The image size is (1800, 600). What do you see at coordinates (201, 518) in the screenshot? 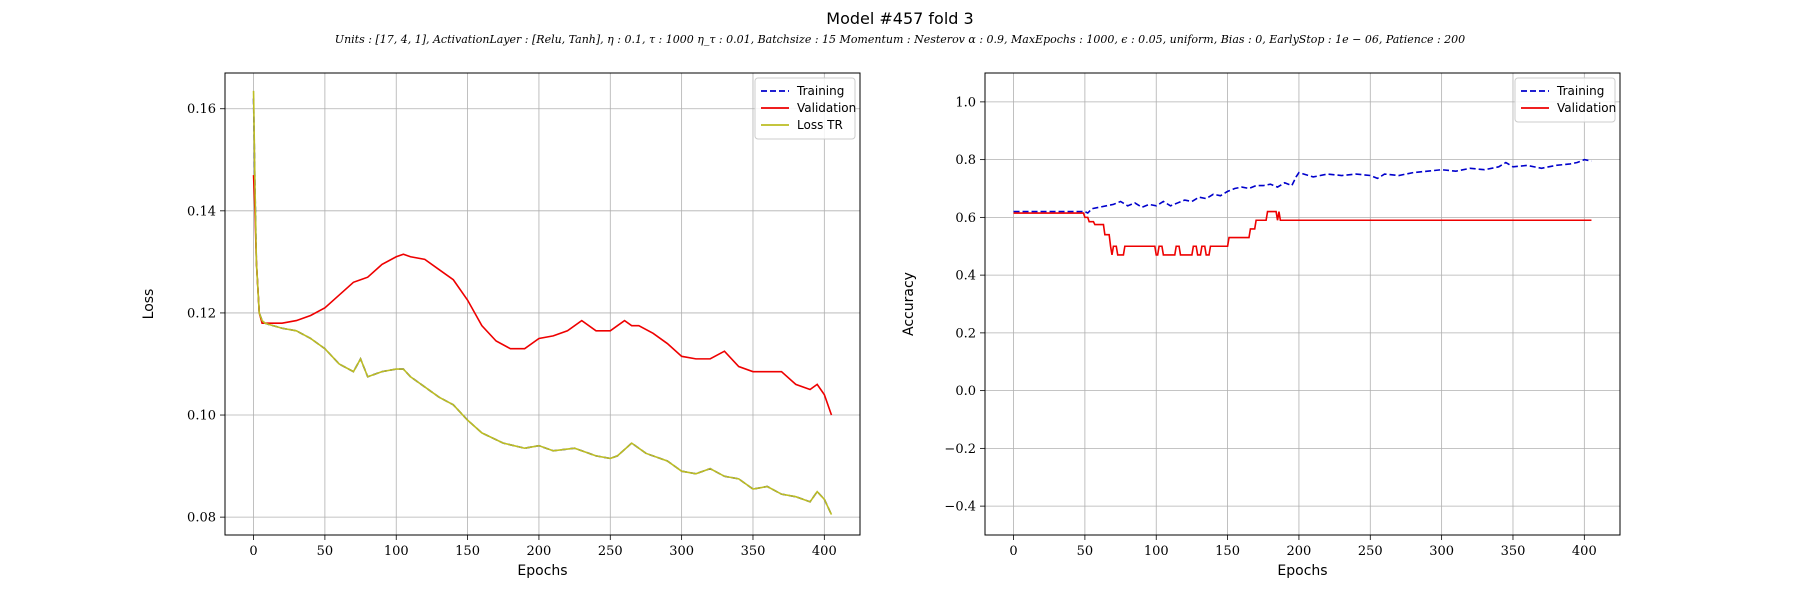
I see `y-tick-label: 0.08` at bounding box center [201, 518].